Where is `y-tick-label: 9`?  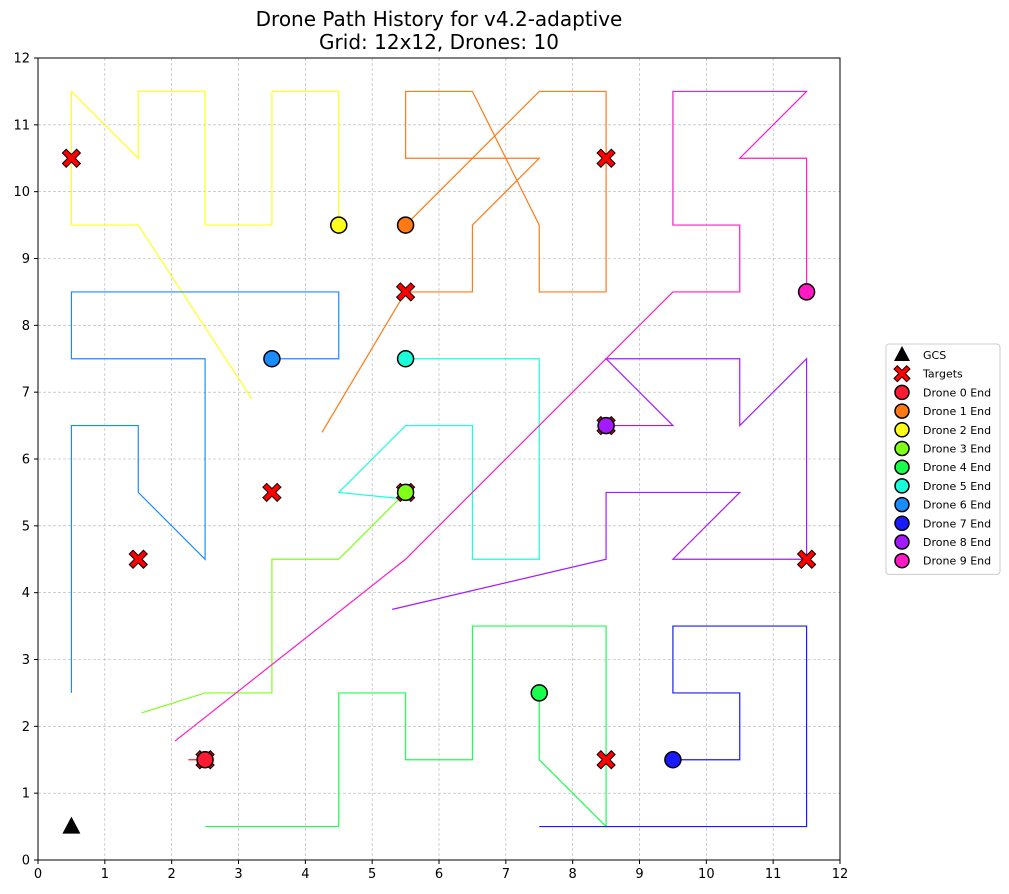 y-tick-label: 9 is located at coordinates (26, 259).